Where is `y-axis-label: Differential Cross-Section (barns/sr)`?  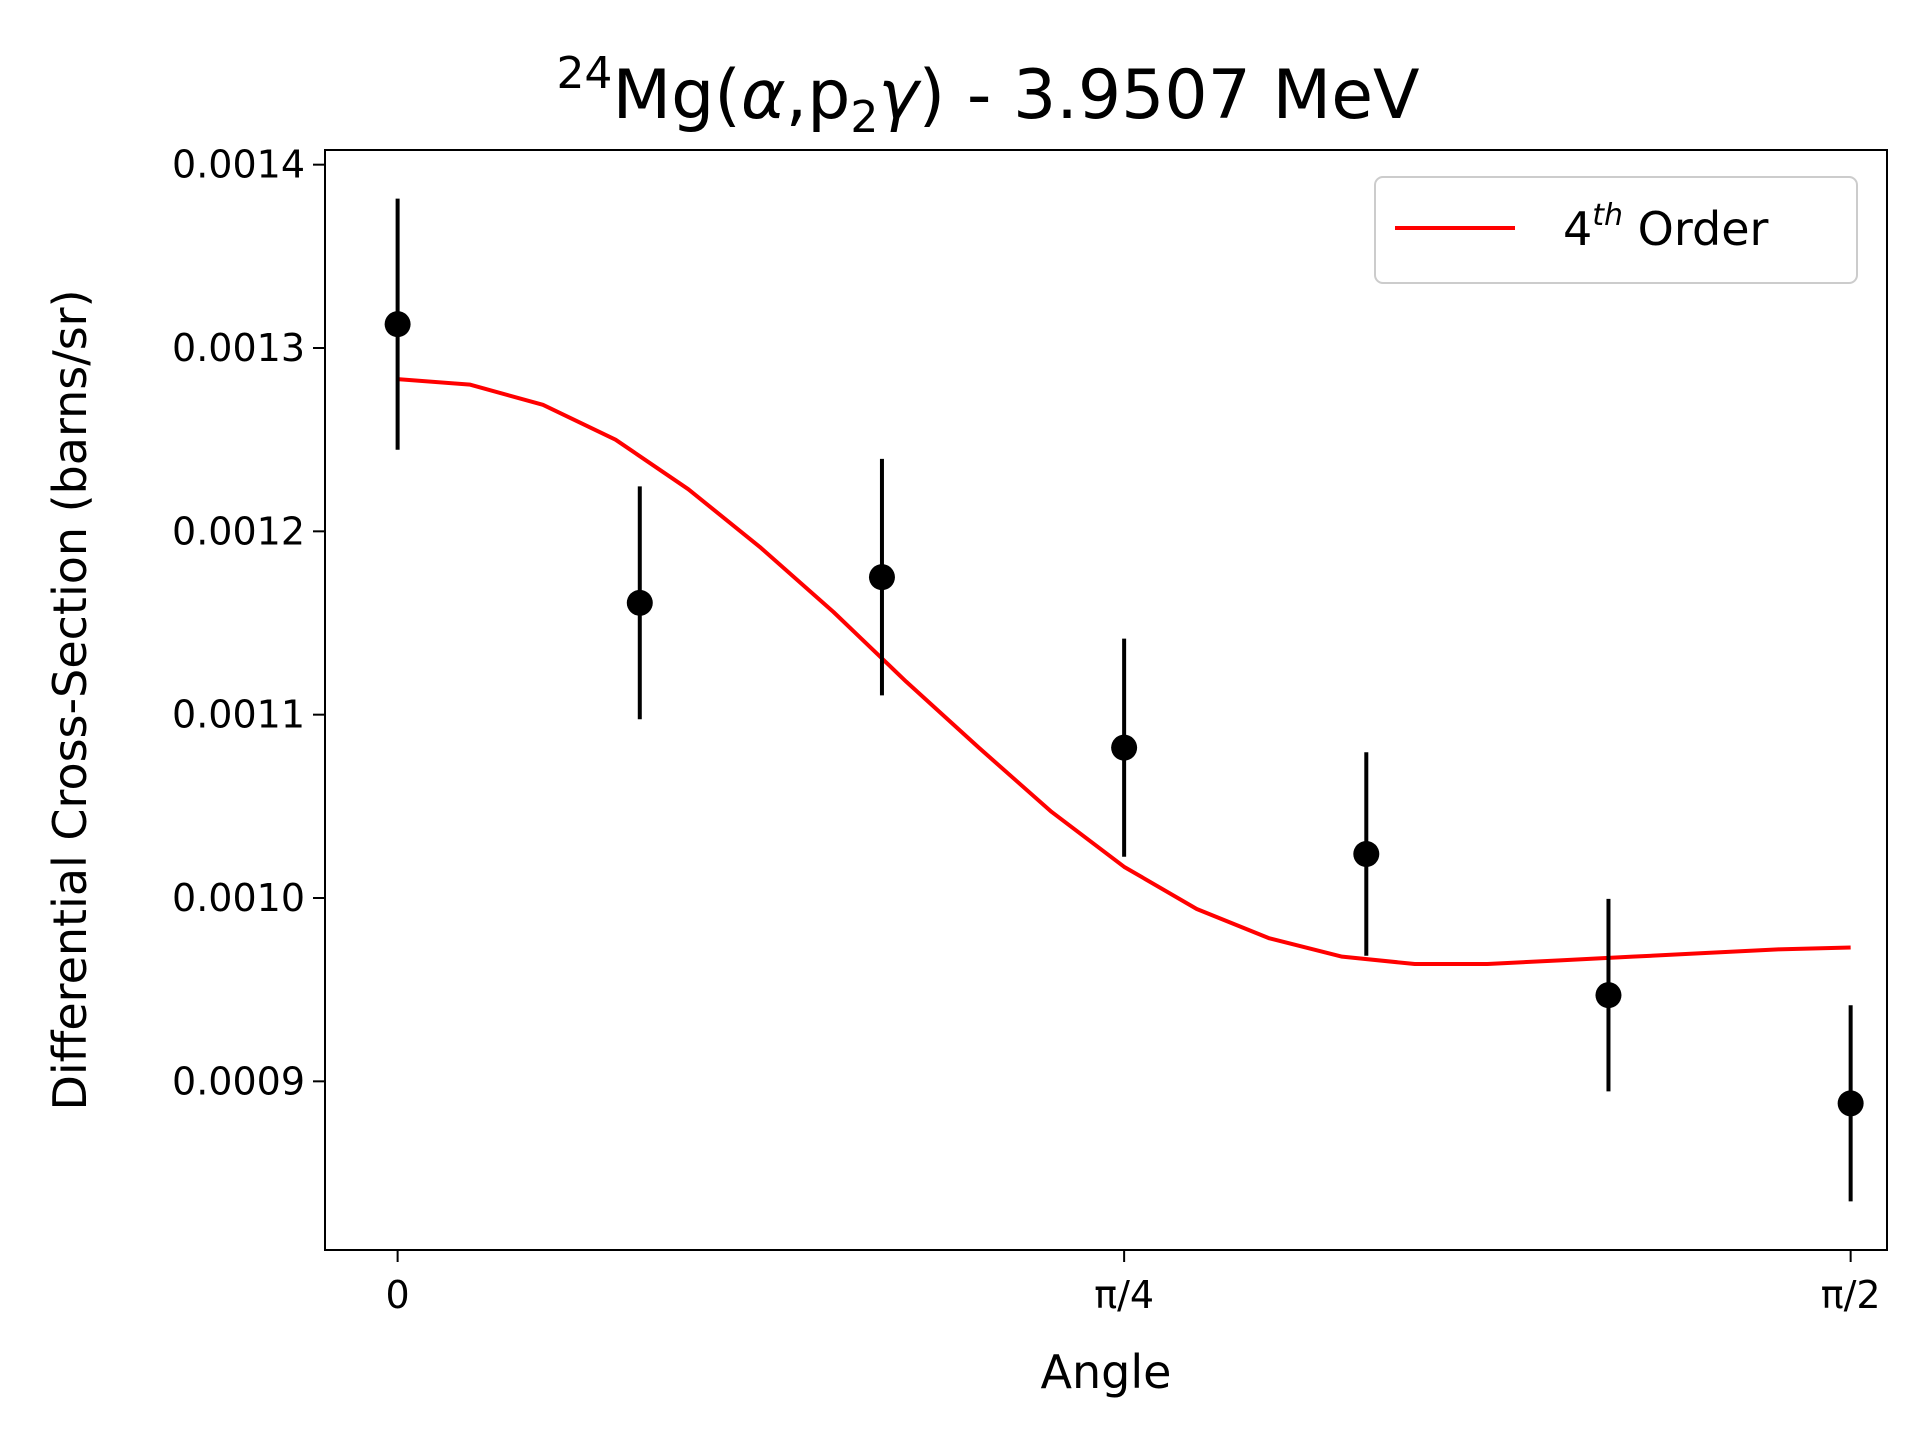 y-axis-label: Differential Cross-Section (barns/sr) is located at coordinates (70, 699).